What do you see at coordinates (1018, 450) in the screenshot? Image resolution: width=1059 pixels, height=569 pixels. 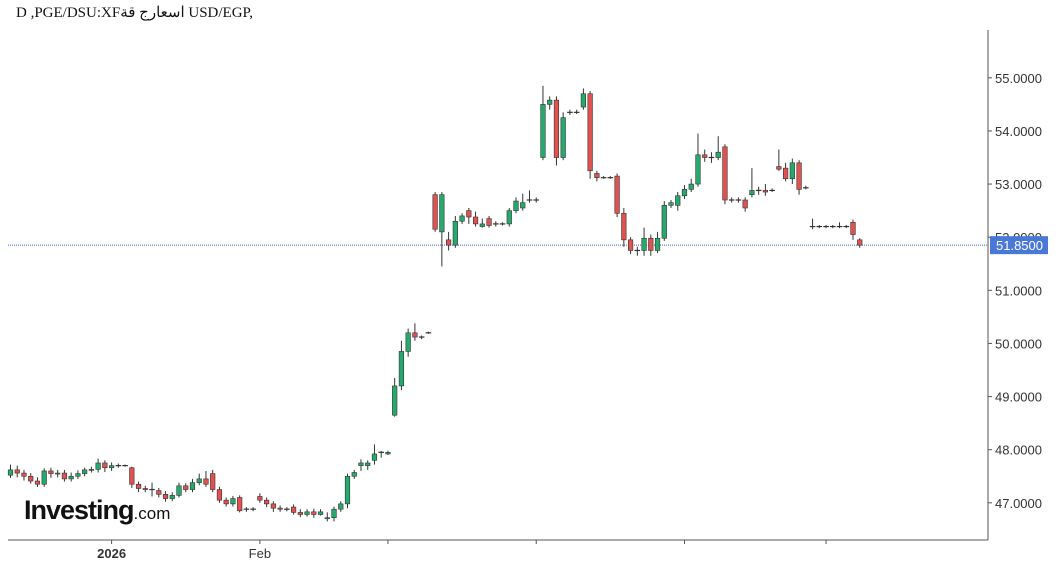 I see `y-tick-label: 48.0000` at bounding box center [1018, 450].